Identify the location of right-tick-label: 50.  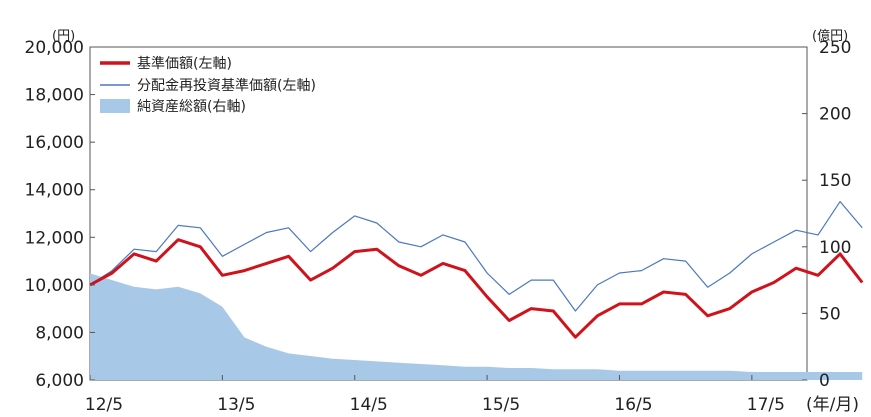
(830, 314).